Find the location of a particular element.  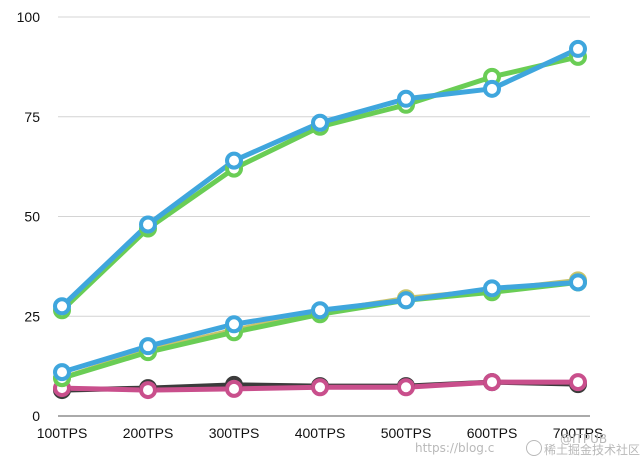

x-tick-label: 500TPS is located at coordinates (406, 433).